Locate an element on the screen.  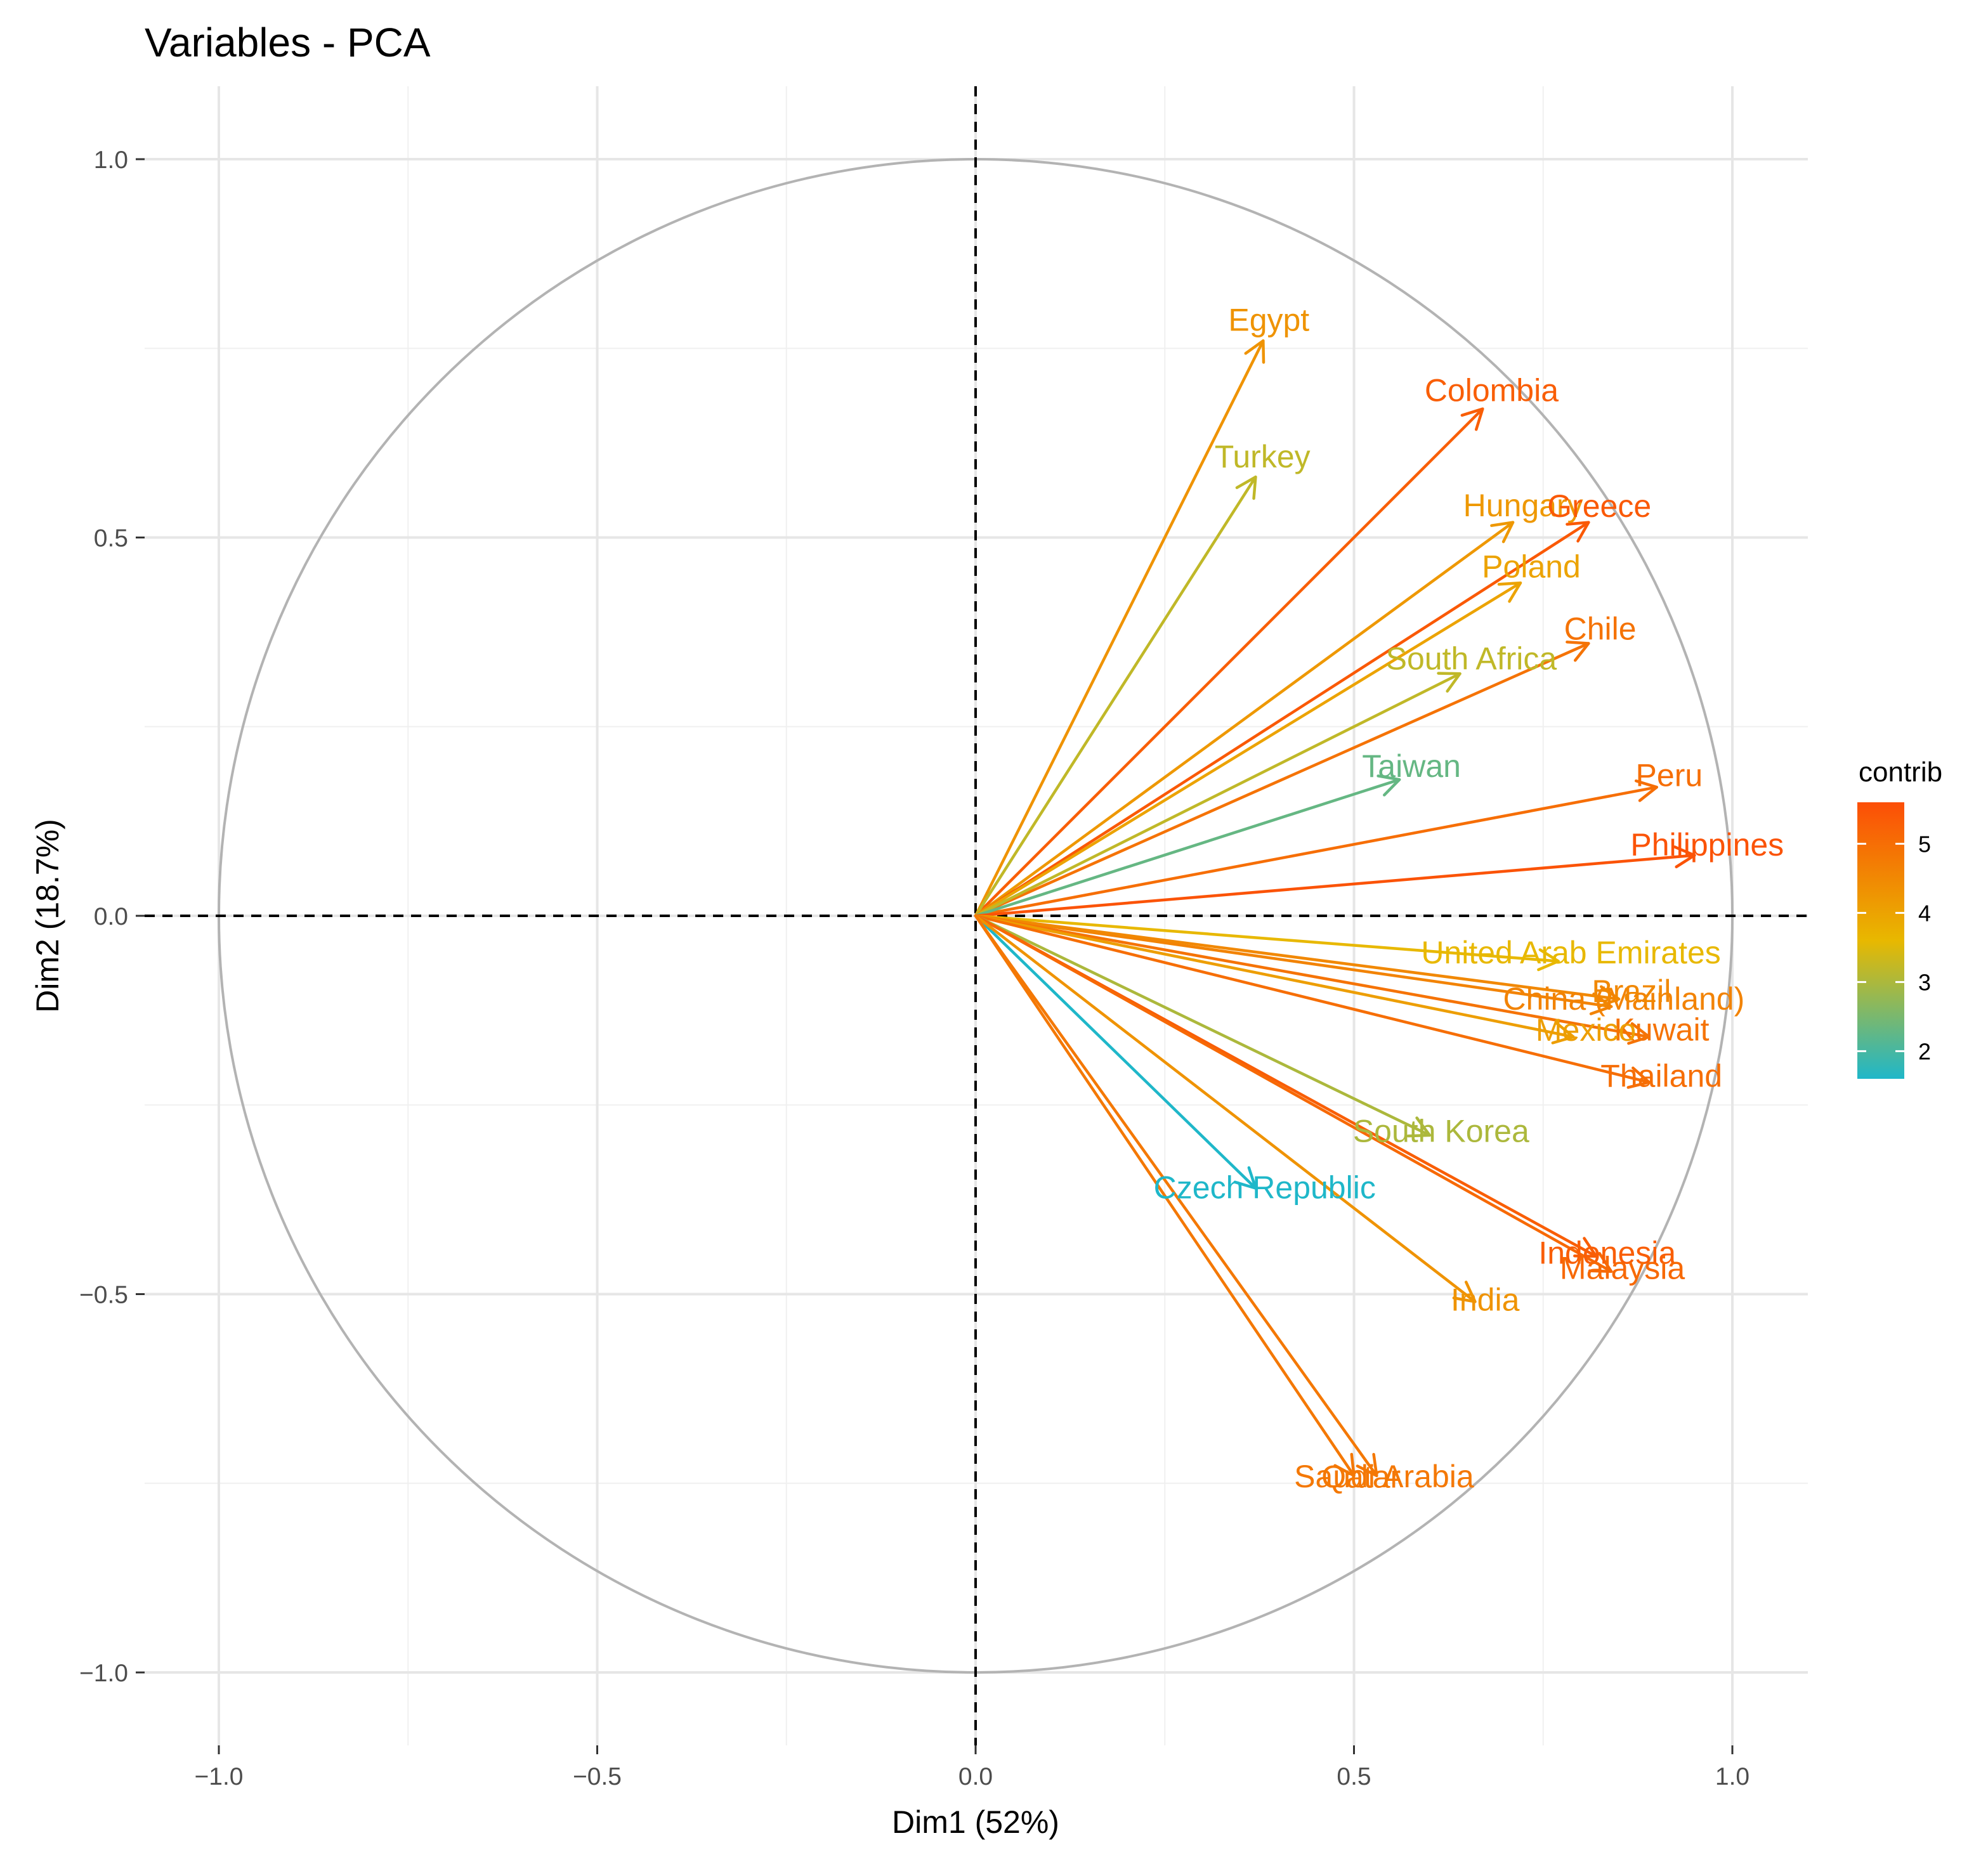
arrow-hungary is located at coordinates (1244, 719).